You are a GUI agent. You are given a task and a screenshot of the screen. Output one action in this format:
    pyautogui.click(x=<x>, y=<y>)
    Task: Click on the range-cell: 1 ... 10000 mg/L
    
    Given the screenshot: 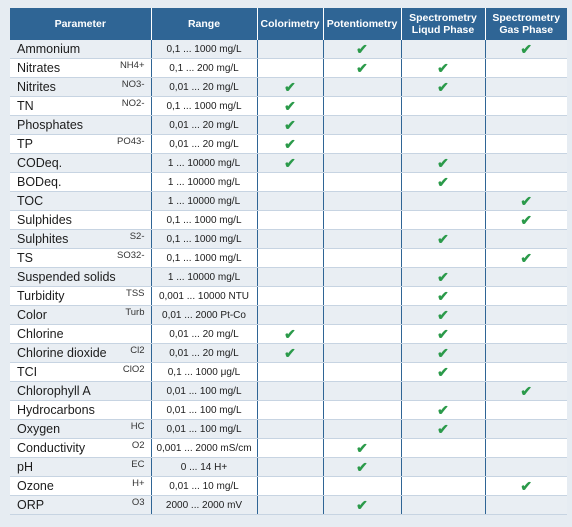 What is the action you would take?
    pyautogui.click(x=204, y=277)
    